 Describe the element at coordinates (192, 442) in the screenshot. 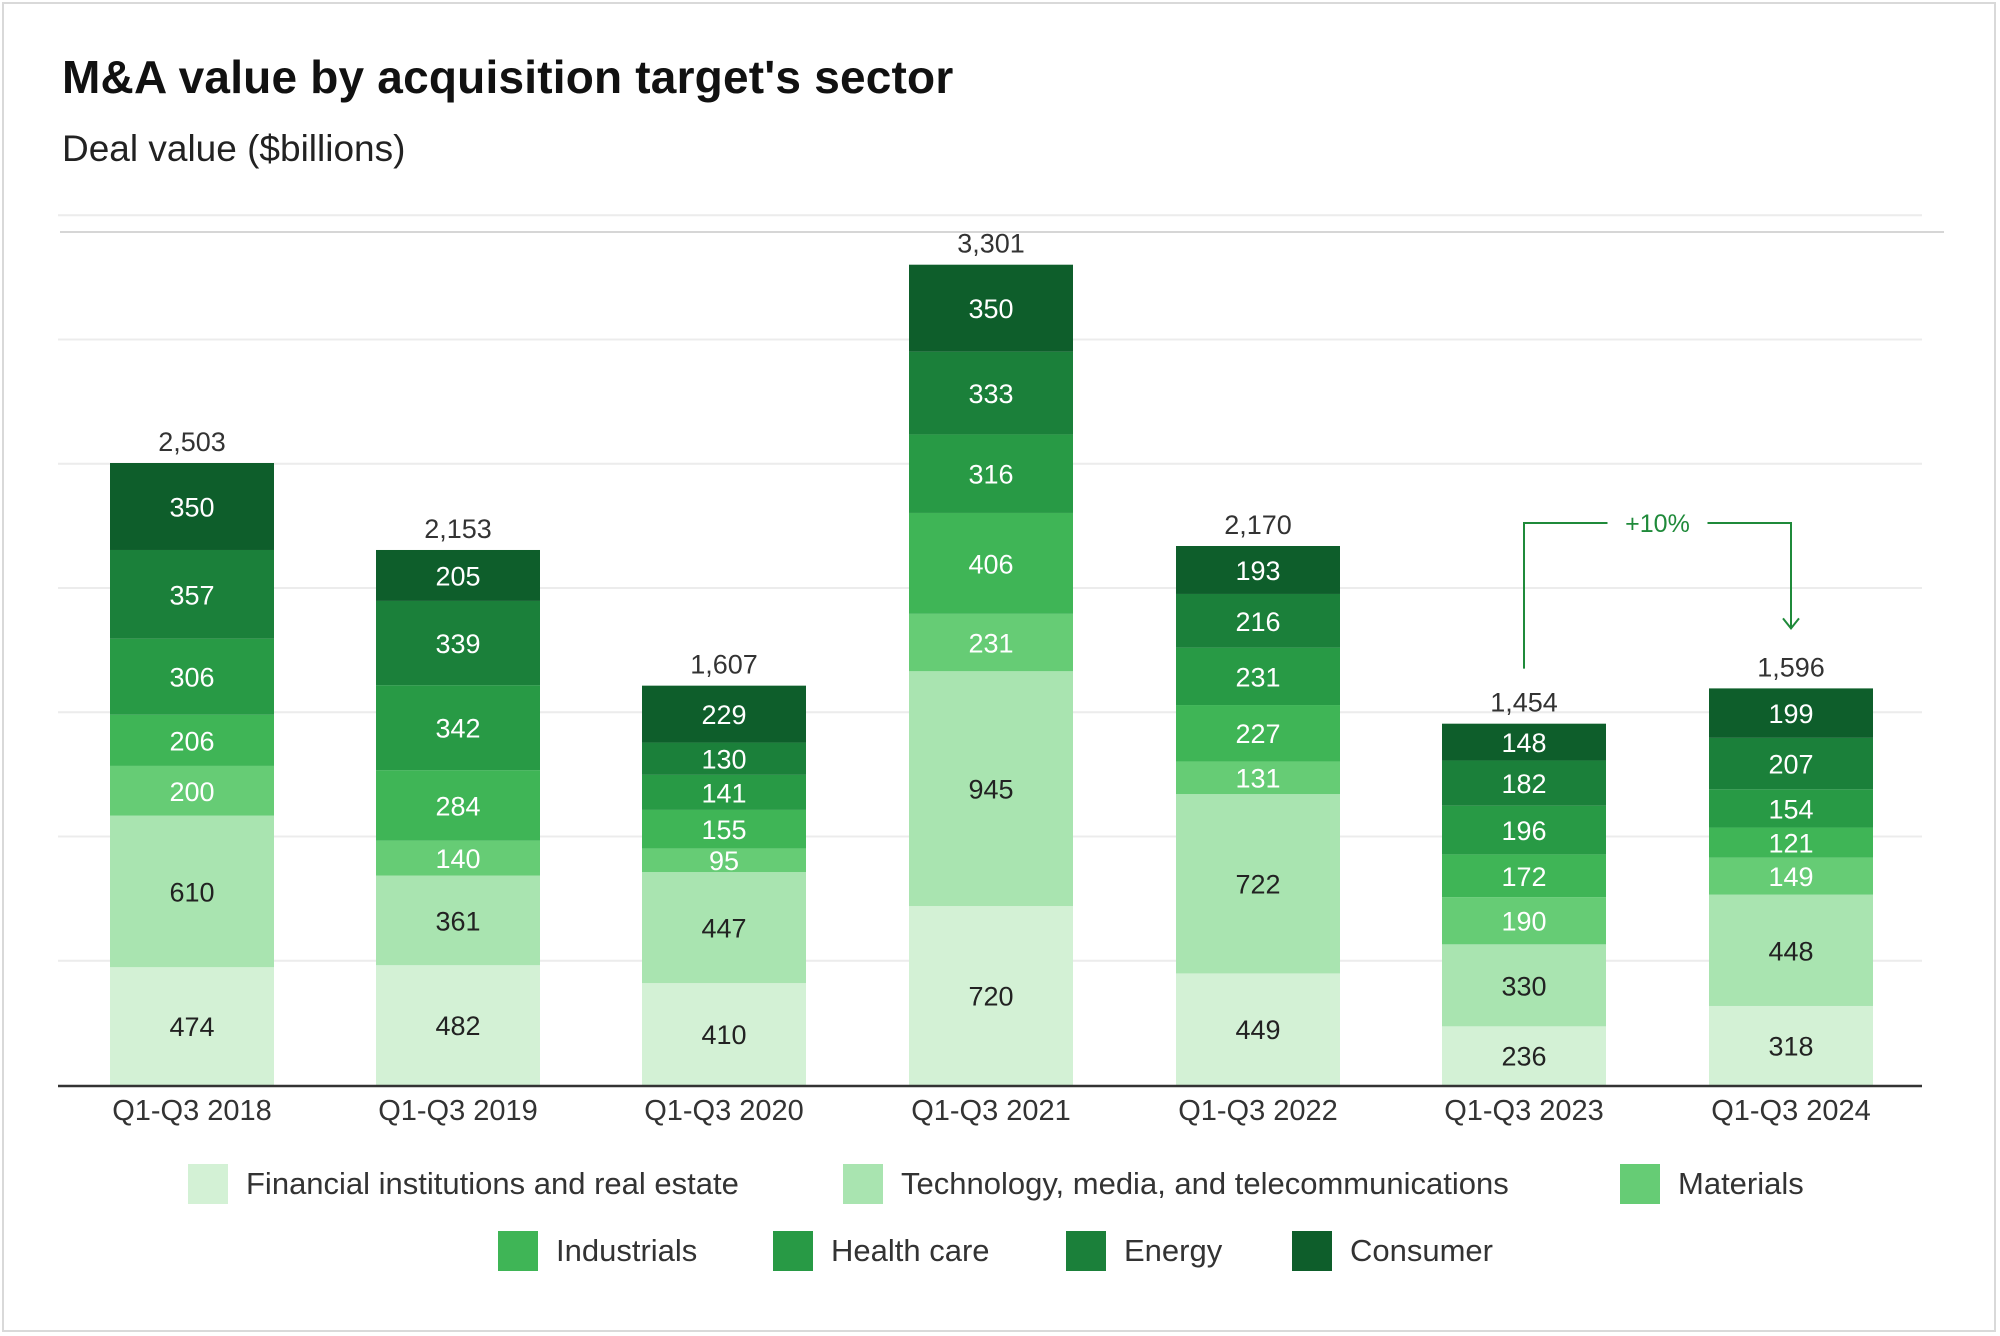

I see `total-value-label: 2,503` at that location.